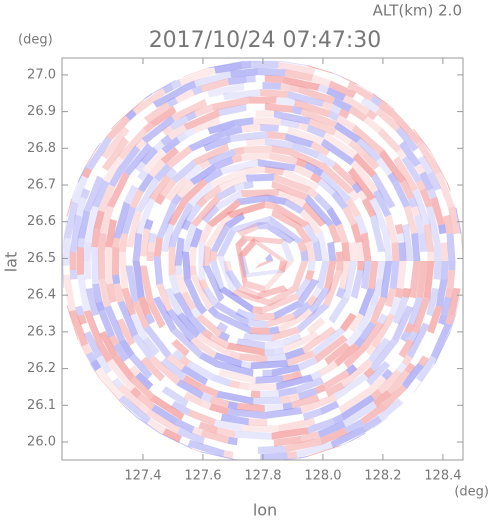 This screenshot has height=521, width=491. What do you see at coordinates (382, 476) in the screenshot?
I see `x-tick-label: 128.2` at bounding box center [382, 476].